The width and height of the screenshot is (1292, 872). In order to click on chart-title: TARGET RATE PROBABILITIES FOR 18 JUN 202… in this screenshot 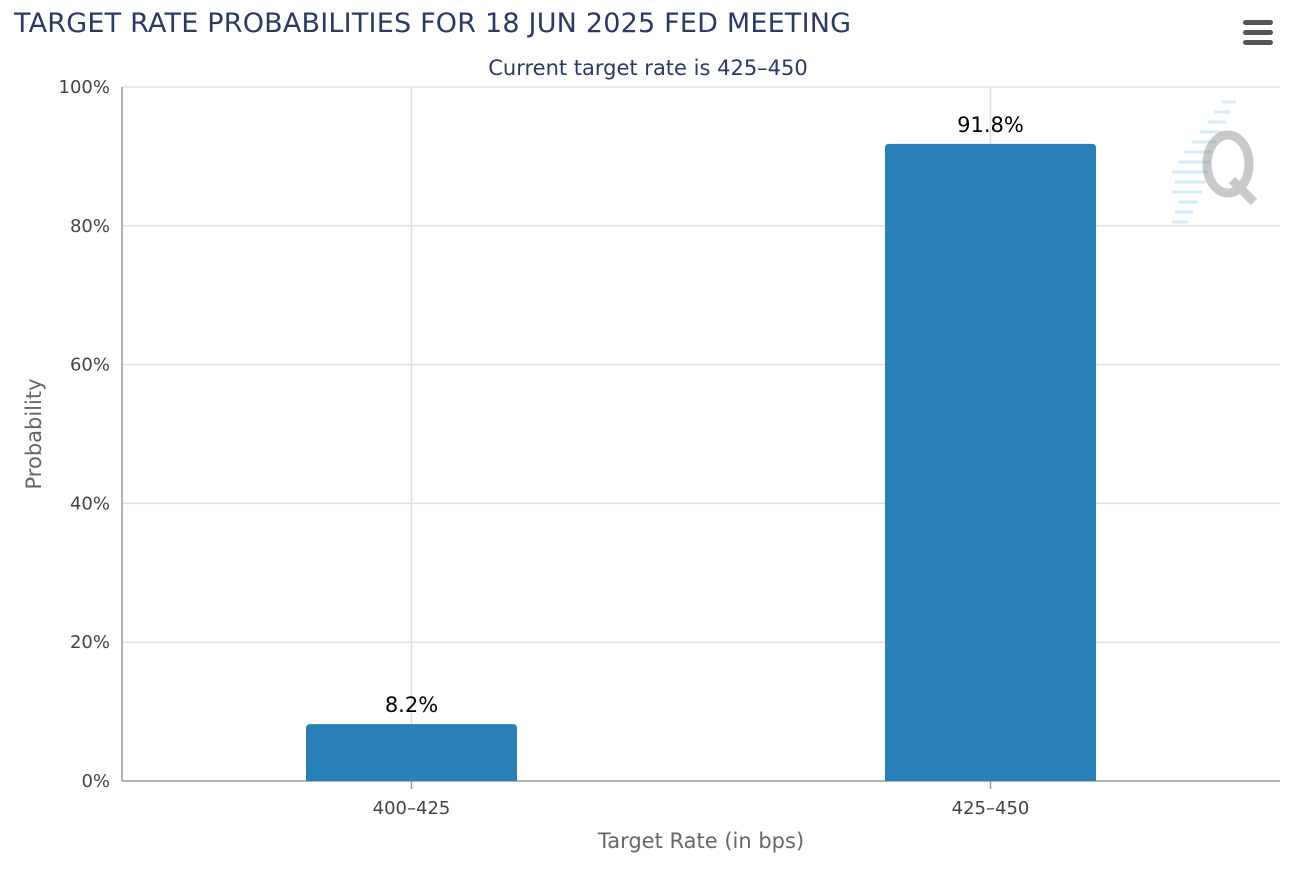, I will do `click(433, 23)`.